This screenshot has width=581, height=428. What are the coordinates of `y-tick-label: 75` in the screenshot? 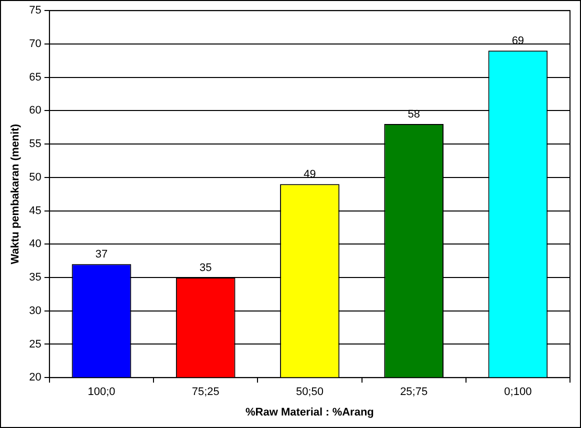 It's located at (35, 10).